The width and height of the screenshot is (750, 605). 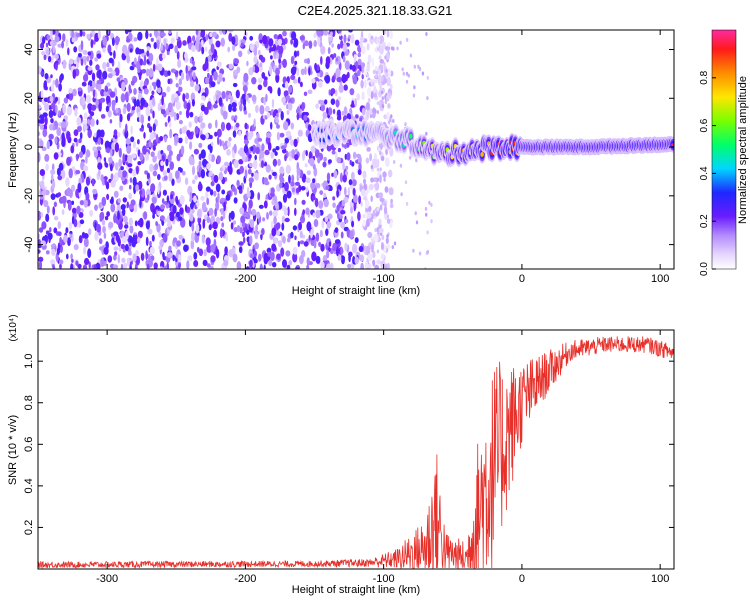 I want to click on y-tick-label: -40, so click(x=29, y=245).